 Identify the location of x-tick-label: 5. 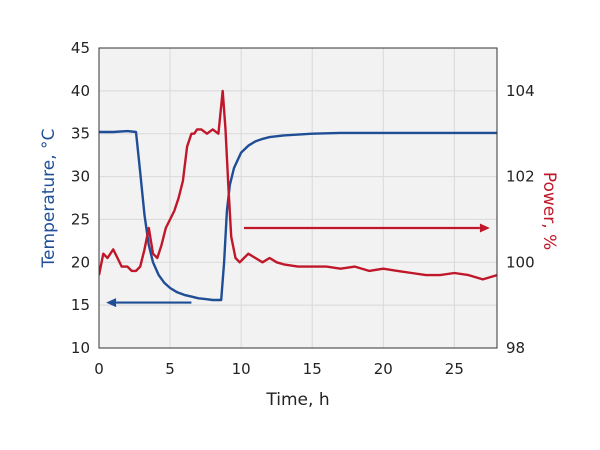
(170, 369).